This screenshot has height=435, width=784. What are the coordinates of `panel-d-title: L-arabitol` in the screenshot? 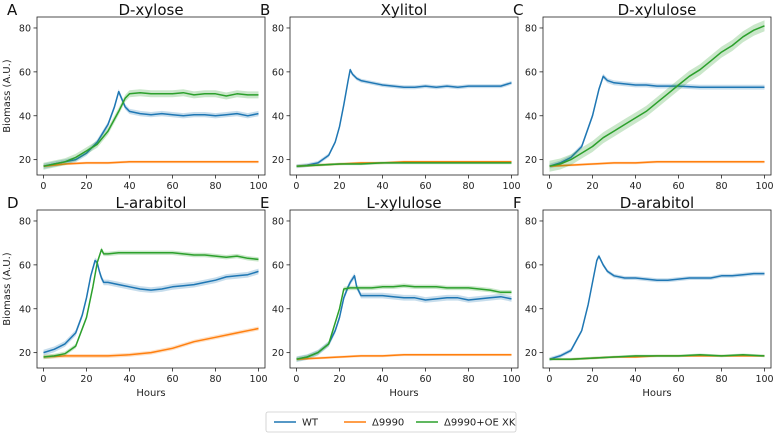 It's located at (151, 203).